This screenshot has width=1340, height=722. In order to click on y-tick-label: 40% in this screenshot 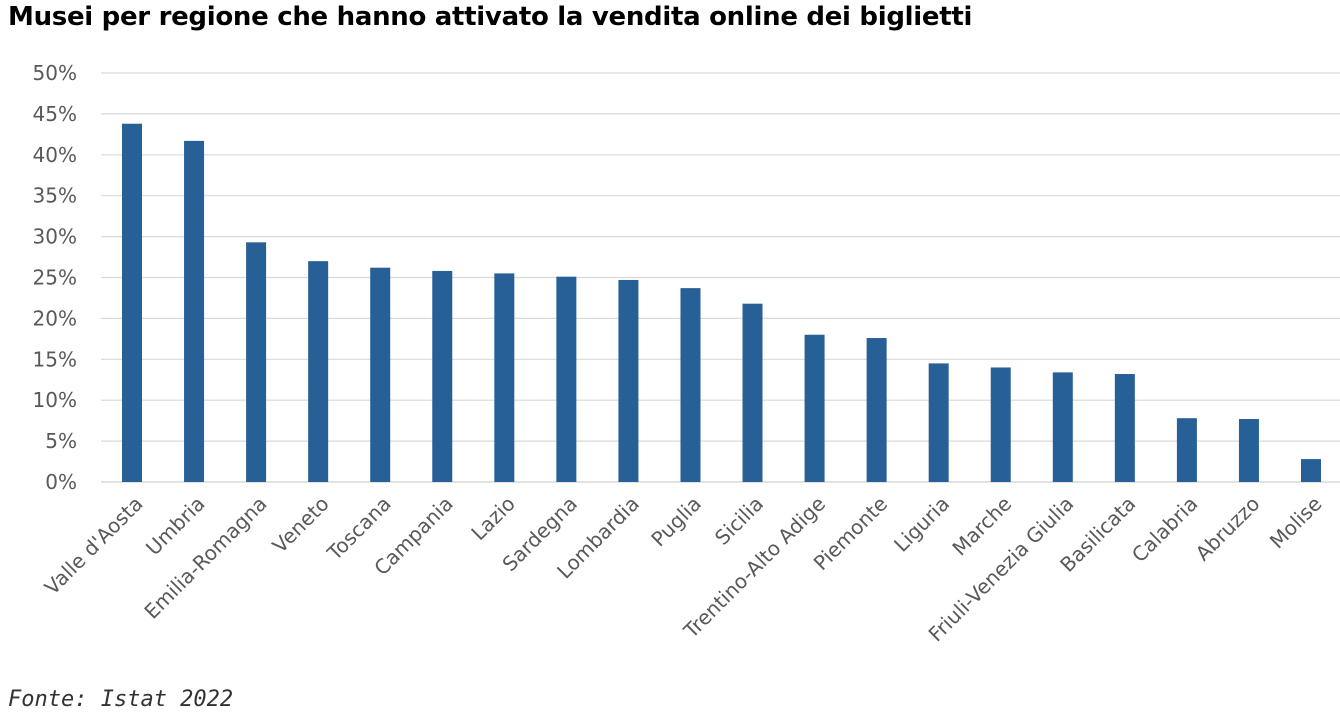, I will do `click(55, 155)`.